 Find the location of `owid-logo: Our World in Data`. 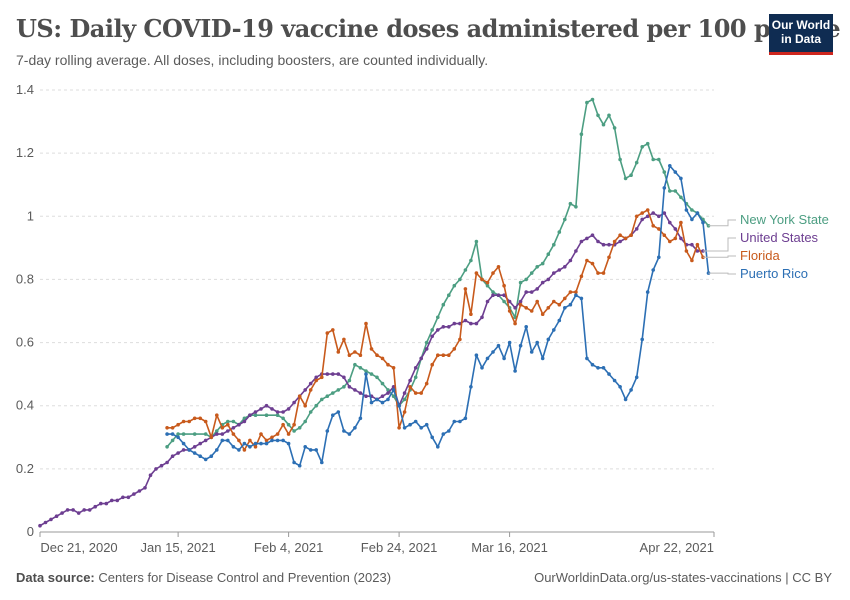

owid-logo: Our World in Data is located at coordinates (801, 34).